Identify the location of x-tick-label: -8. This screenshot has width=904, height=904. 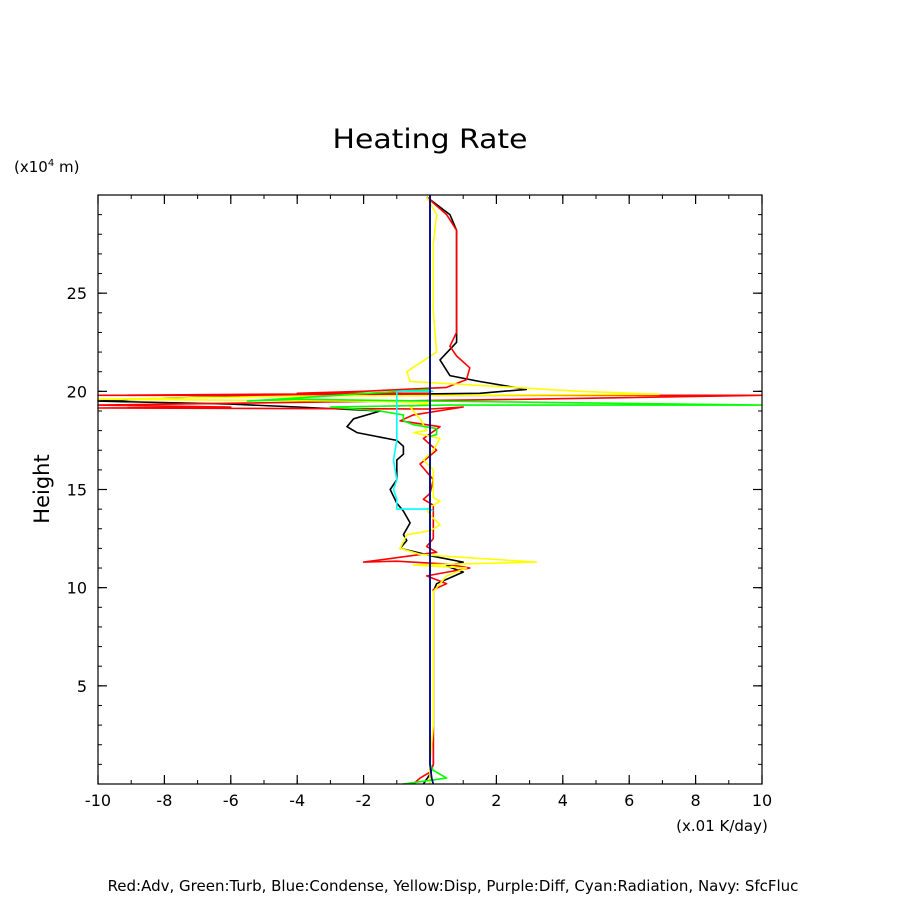
(164, 800).